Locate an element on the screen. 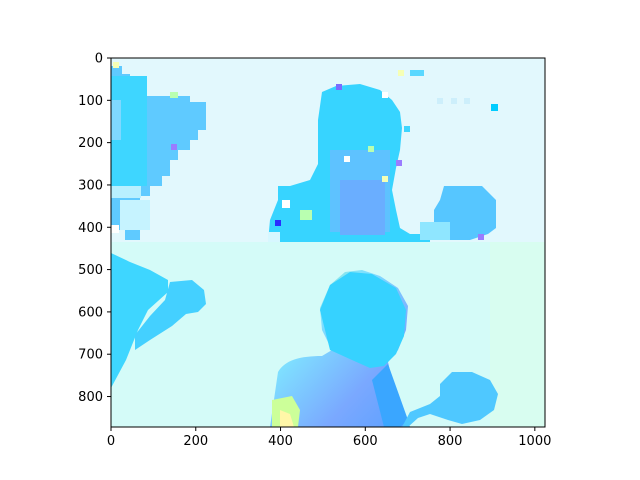  x-tick-label: 1000 is located at coordinates (534, 441).